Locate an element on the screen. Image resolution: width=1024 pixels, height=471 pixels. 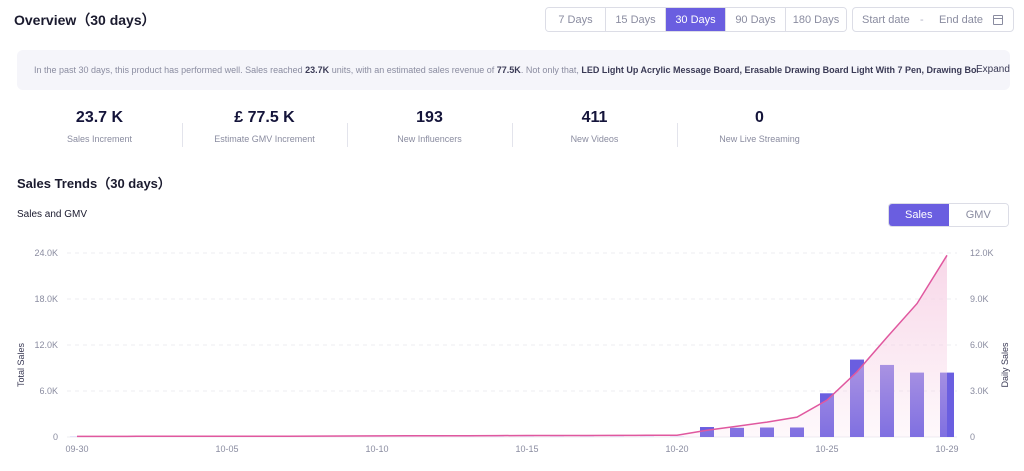
stat-label: New Live Streaming is located at coordinates (759, 139).